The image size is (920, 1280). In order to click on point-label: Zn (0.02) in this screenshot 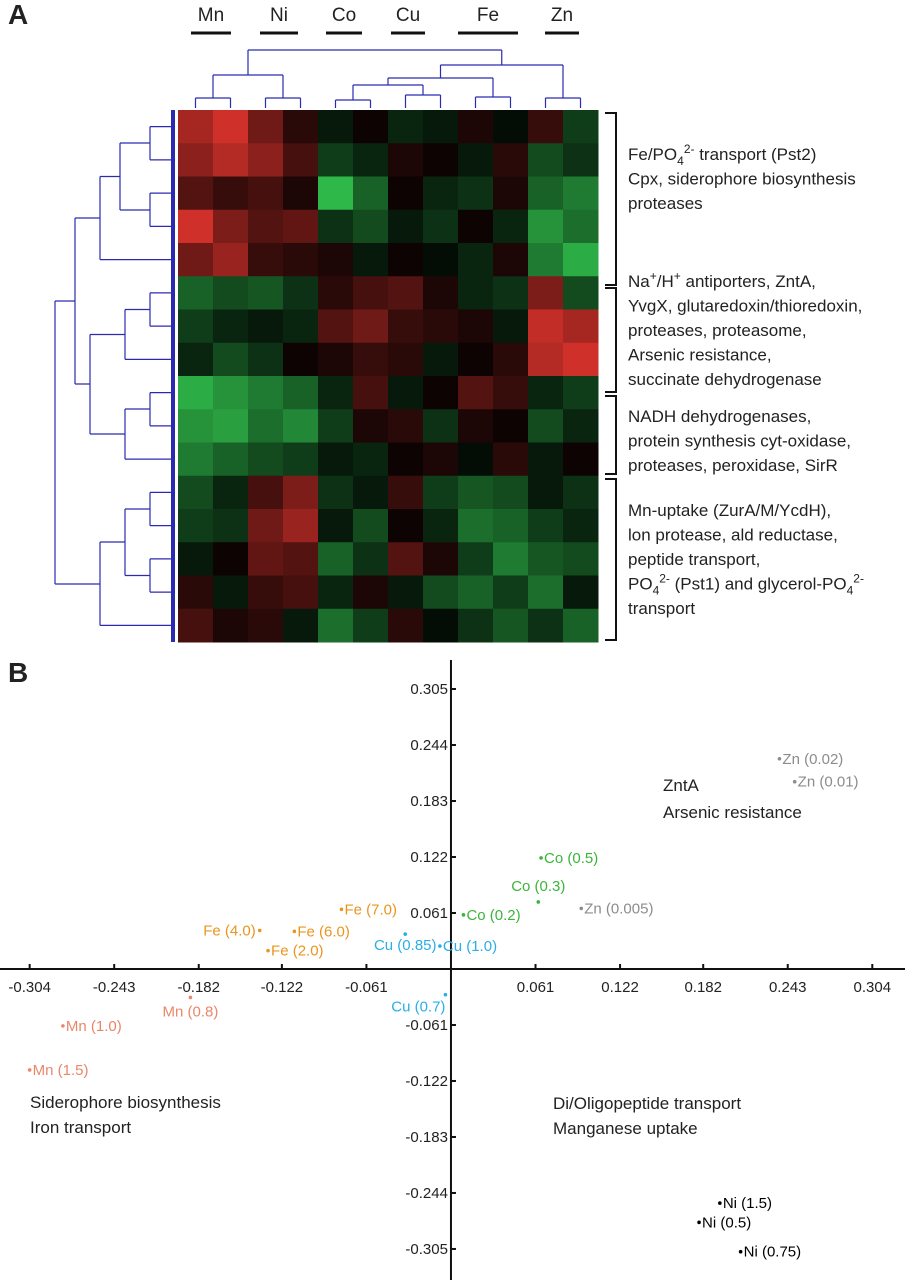, I will do `click(812, 759)`.